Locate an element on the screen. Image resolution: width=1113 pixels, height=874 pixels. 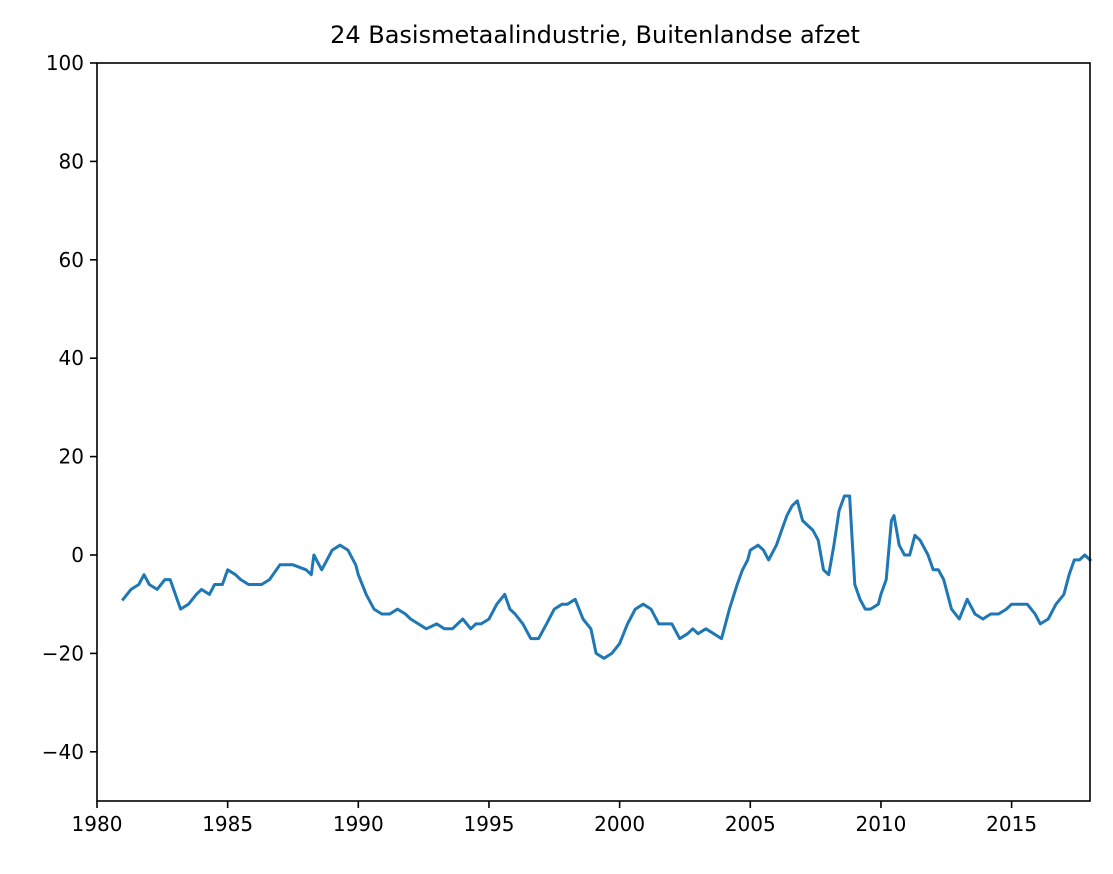
y-tick-label: 100 is located at coordinates (65, 63).